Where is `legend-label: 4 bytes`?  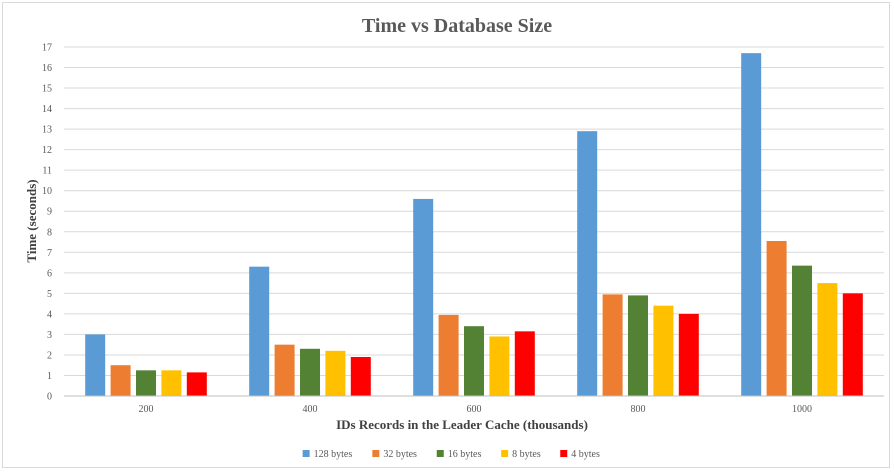 legend-label: 4 bytes is located at coordinates (585, 454).